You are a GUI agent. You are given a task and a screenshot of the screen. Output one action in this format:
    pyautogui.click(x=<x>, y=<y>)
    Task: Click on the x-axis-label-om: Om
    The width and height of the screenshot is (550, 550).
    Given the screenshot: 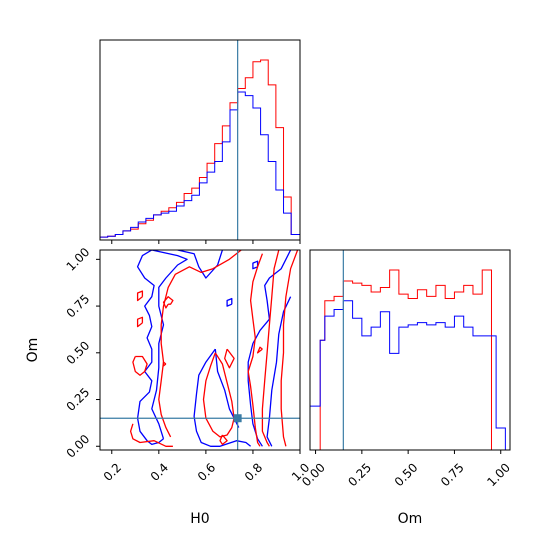 What is the action you would take?
    pyautogui.click(x=410, y=519)
    